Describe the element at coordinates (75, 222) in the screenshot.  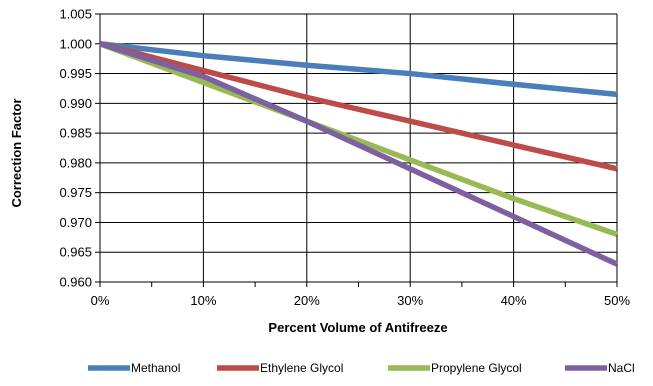
I see `y-tick-label: 0.970` at that location.